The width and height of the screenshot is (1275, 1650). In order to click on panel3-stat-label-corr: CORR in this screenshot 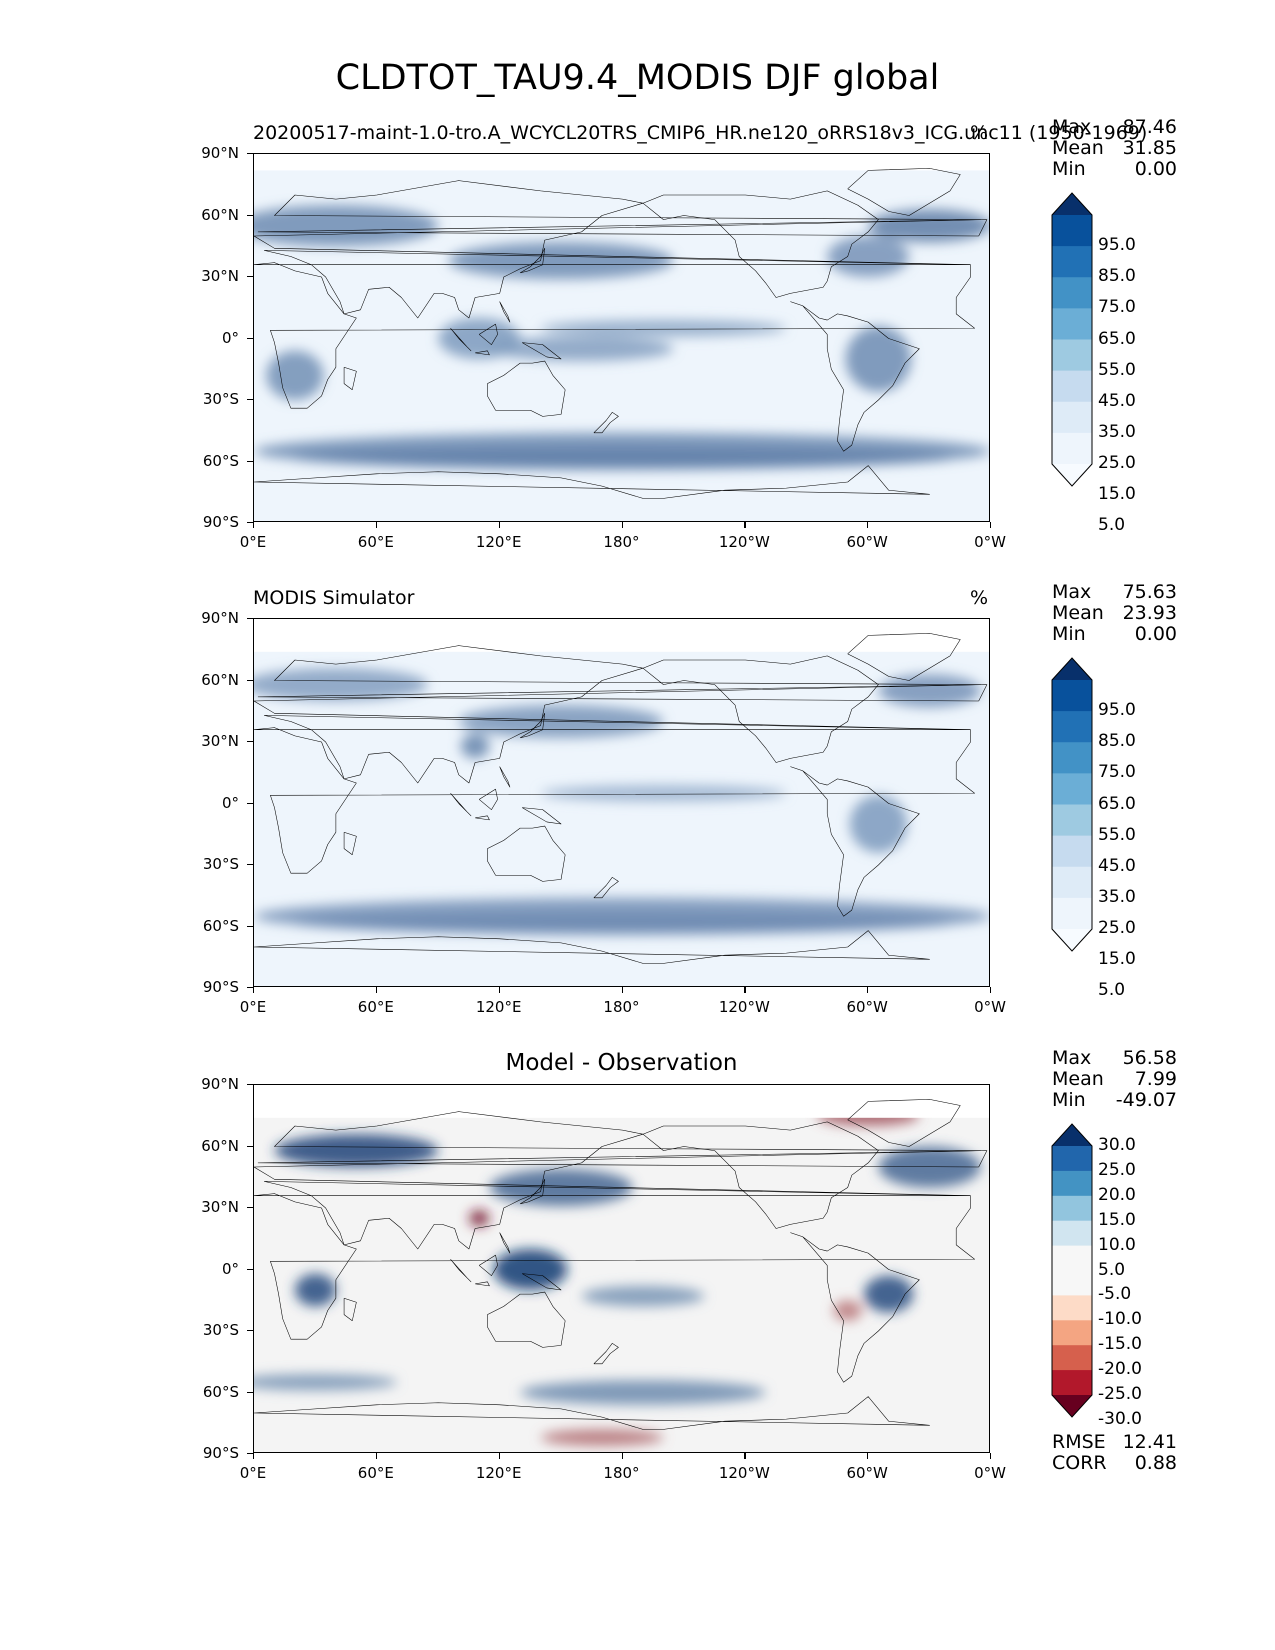, I will do `click(1079, 1463)`.